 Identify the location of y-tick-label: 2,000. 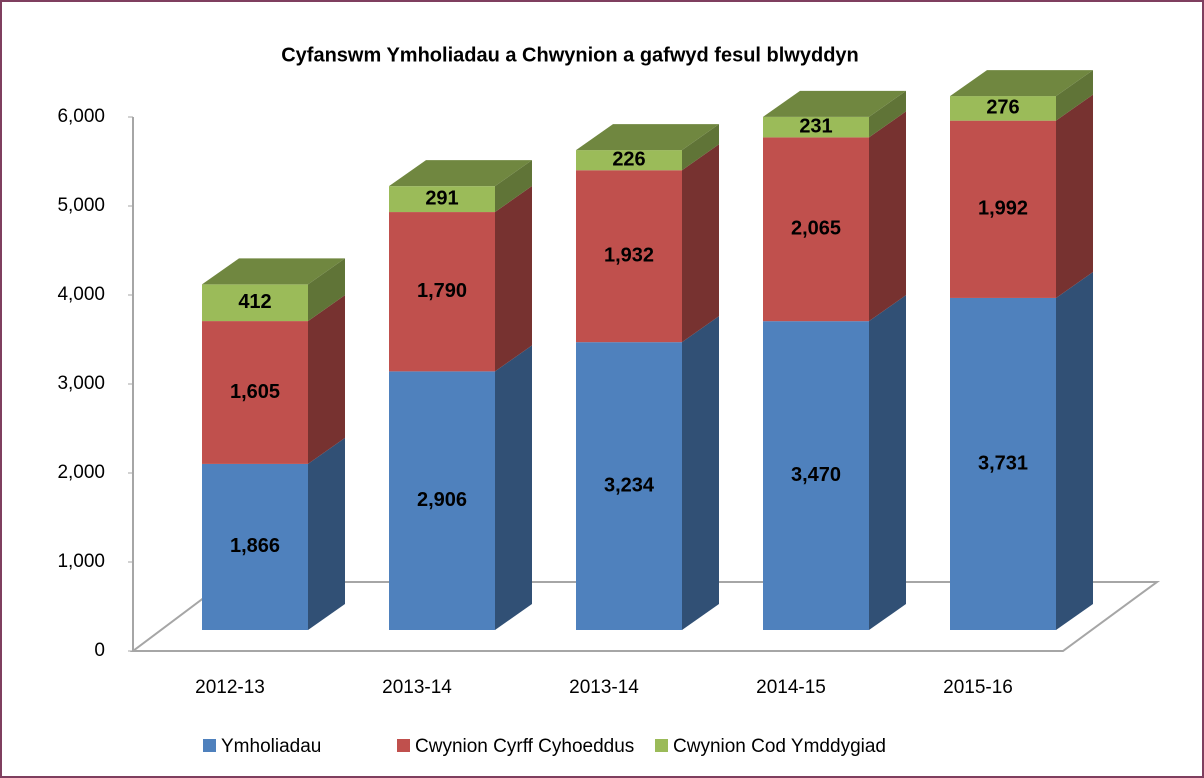
(81, 472).